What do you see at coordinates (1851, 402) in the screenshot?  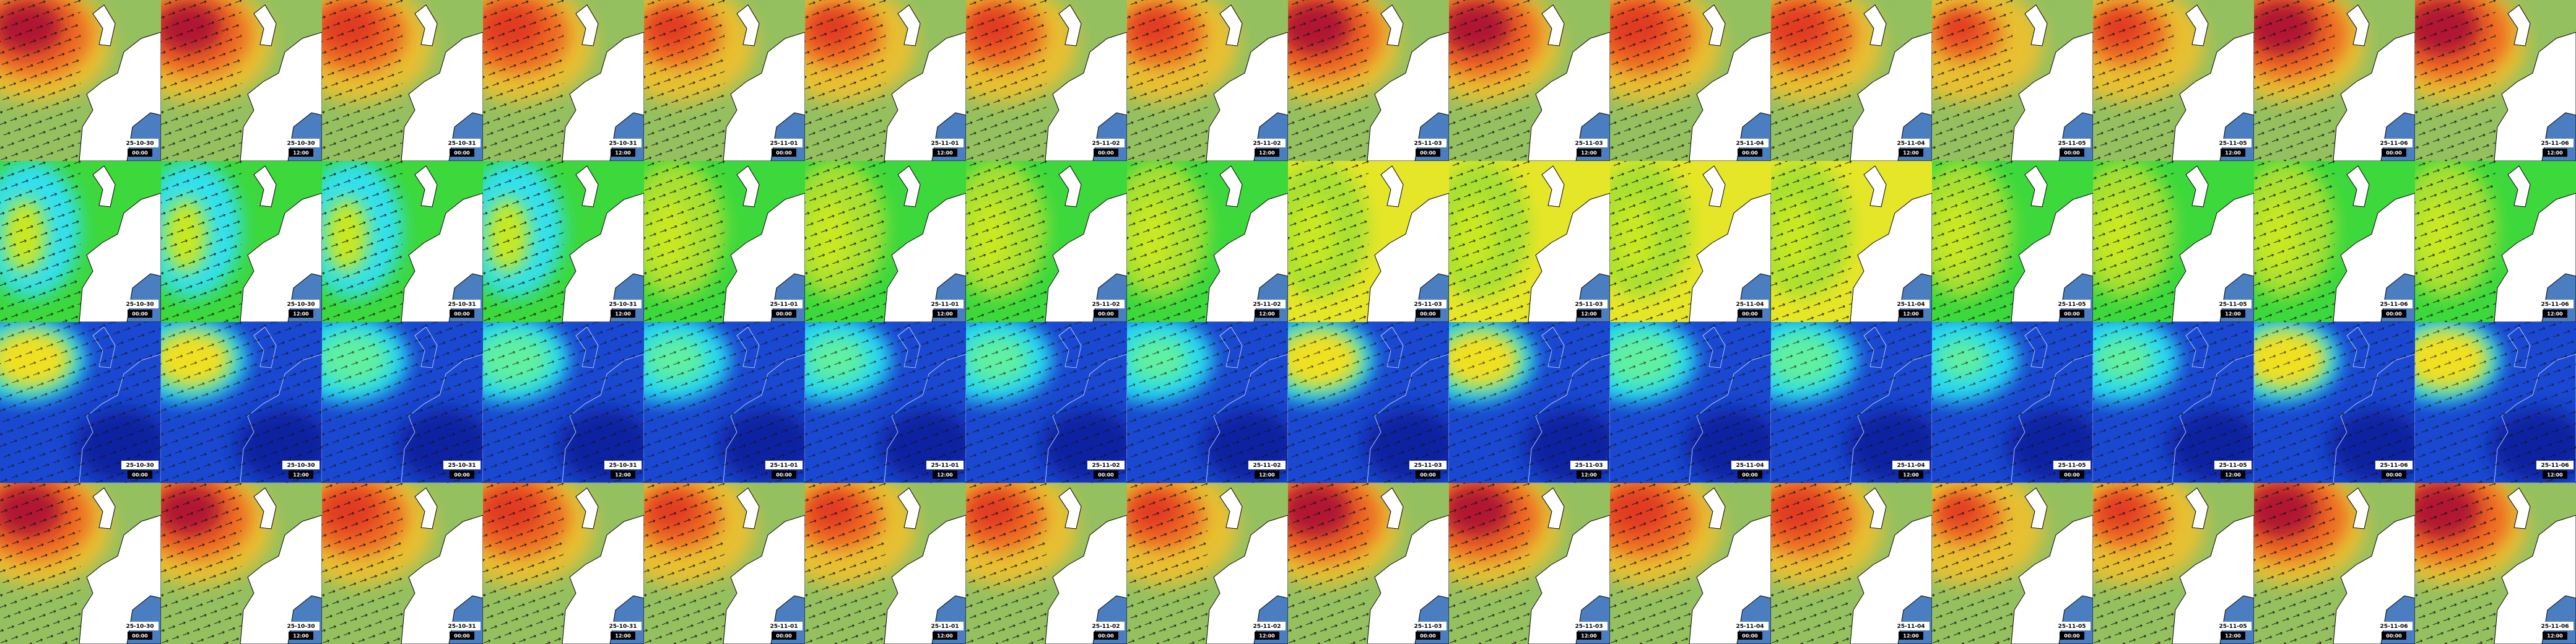 I see `map-tile: 25-11-04 12:00` at bounding box center [1851, 402].